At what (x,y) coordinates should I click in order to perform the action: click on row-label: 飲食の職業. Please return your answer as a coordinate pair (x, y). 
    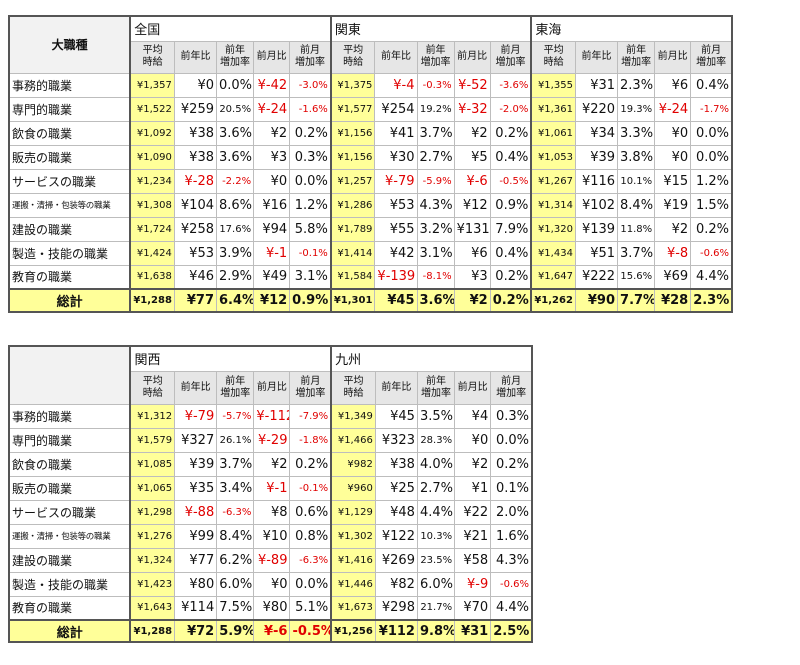
    Looking at the image, I should click on (69, 464).